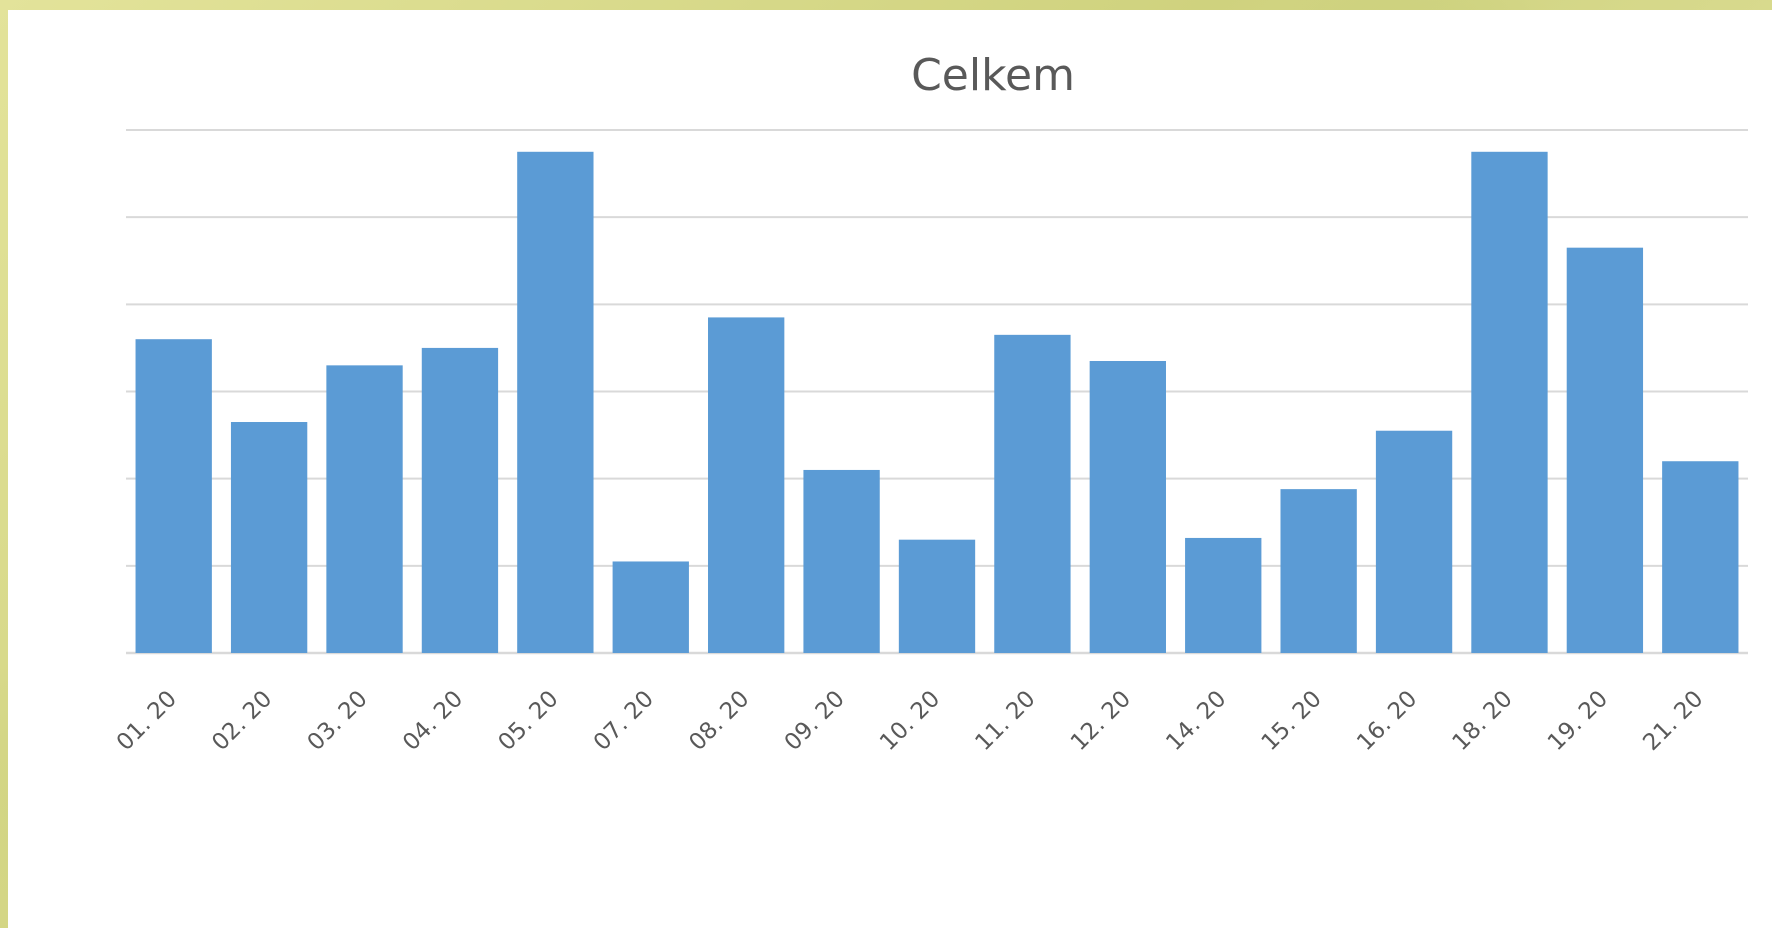 The width and height of the screenshot is (1772, 928). I want to click on x-tick-label: 03. 20, so click(338, 721).